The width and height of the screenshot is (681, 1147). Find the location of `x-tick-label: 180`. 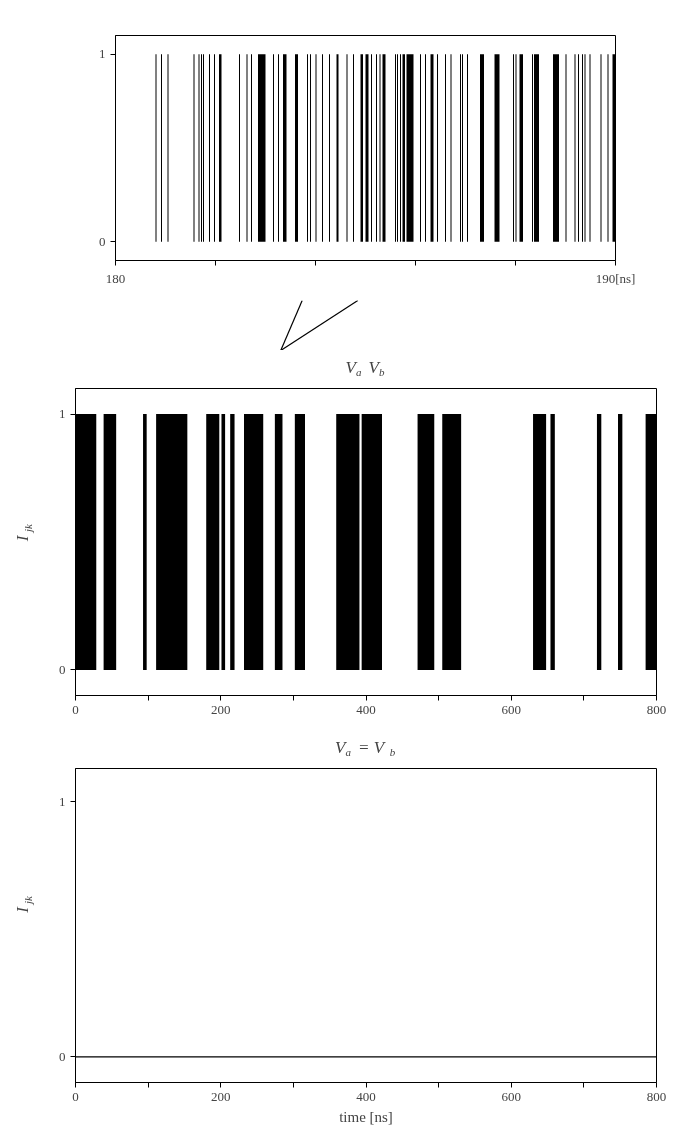

x-tick-label: 180 is located at coordinates (115, 278).